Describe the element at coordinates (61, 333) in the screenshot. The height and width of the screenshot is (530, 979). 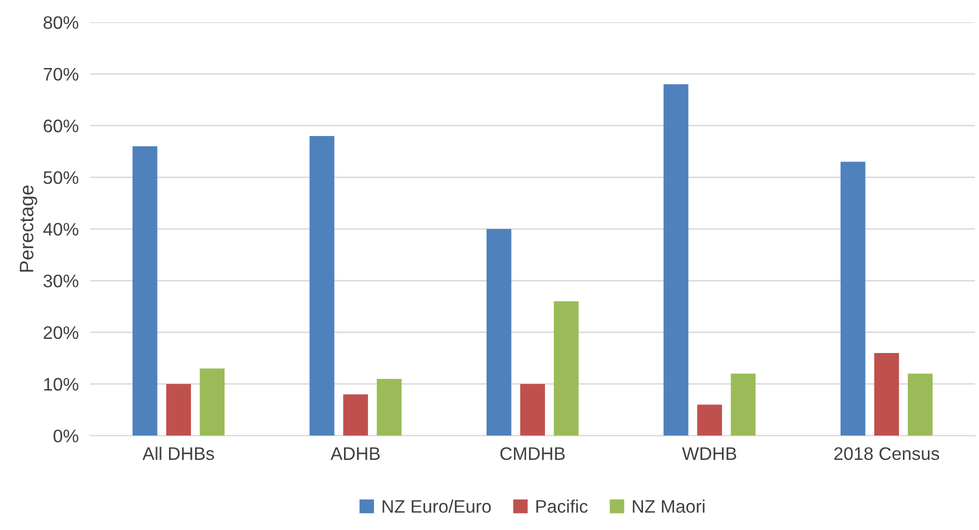
I see `y-tick-label: 20%` at that location.